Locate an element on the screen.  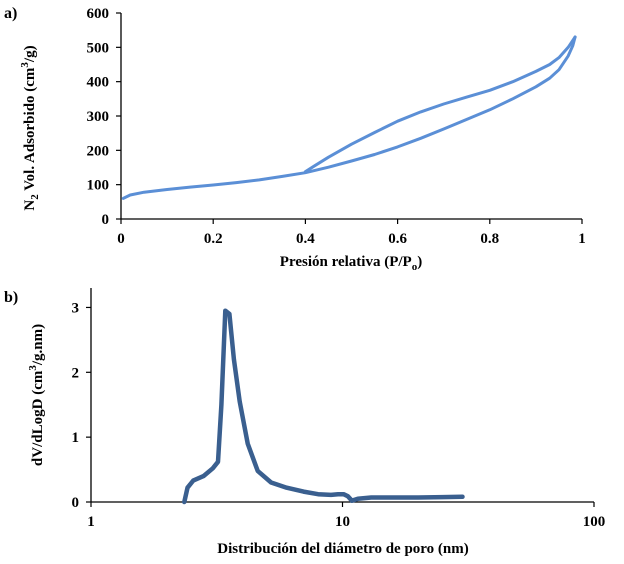
isotherm-y-tick-label: 500 is located at coordinates (98, 48).